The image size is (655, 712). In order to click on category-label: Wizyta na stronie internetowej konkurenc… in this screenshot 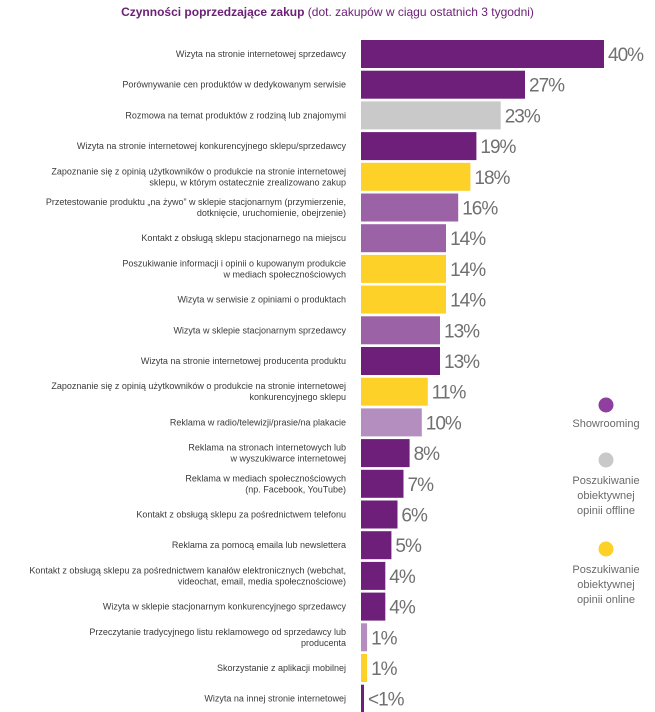, I will do `click(212, 146)`.